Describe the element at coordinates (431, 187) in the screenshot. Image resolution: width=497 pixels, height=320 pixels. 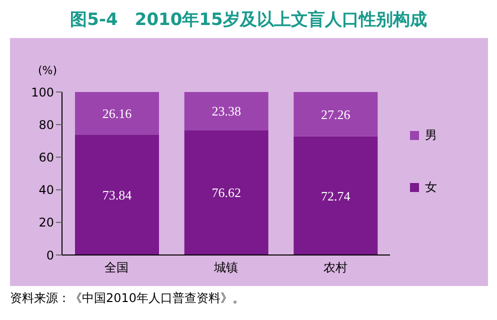
I see `legend-label: 女` at that location.